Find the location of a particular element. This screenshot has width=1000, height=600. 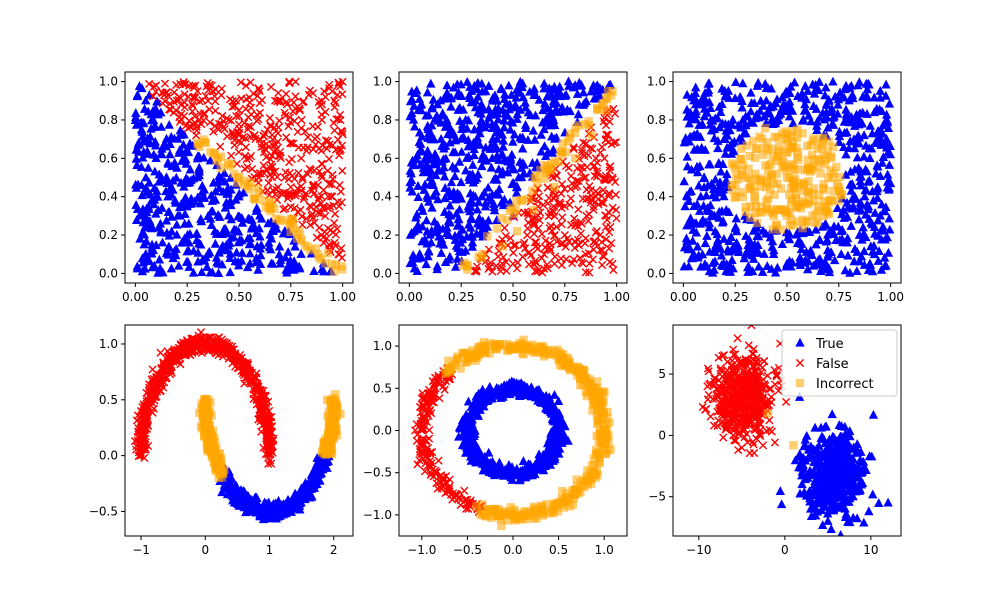

x-tick-label: 0.25 is located at coordinates (461, 297).